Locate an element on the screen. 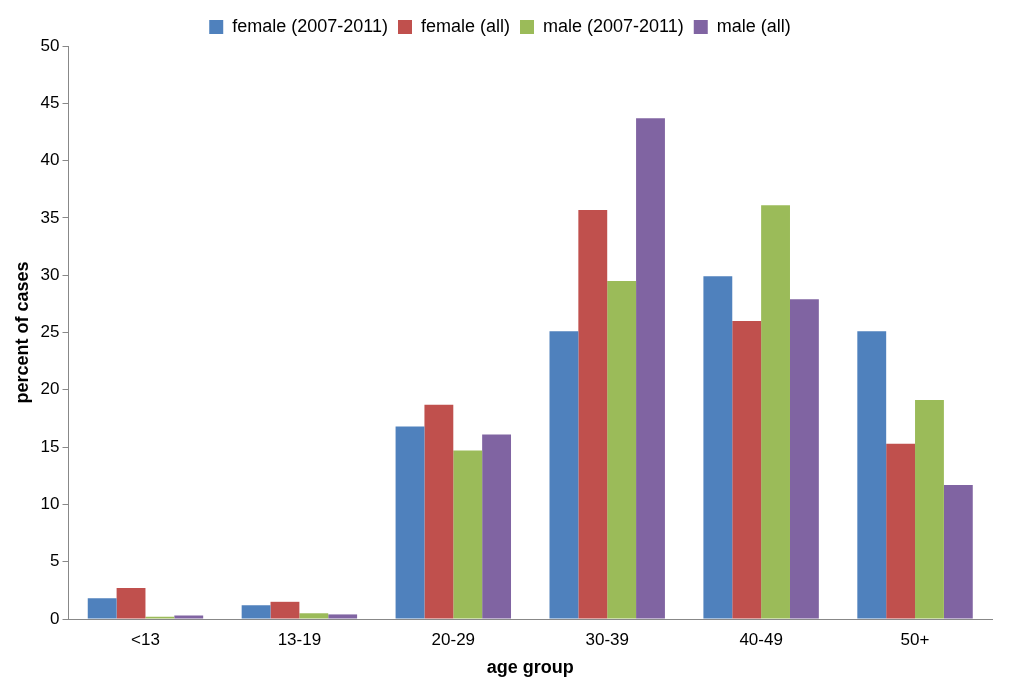 The image size is (1010, 691). y-tick-label: 25 is located at coordinates (50, 332).